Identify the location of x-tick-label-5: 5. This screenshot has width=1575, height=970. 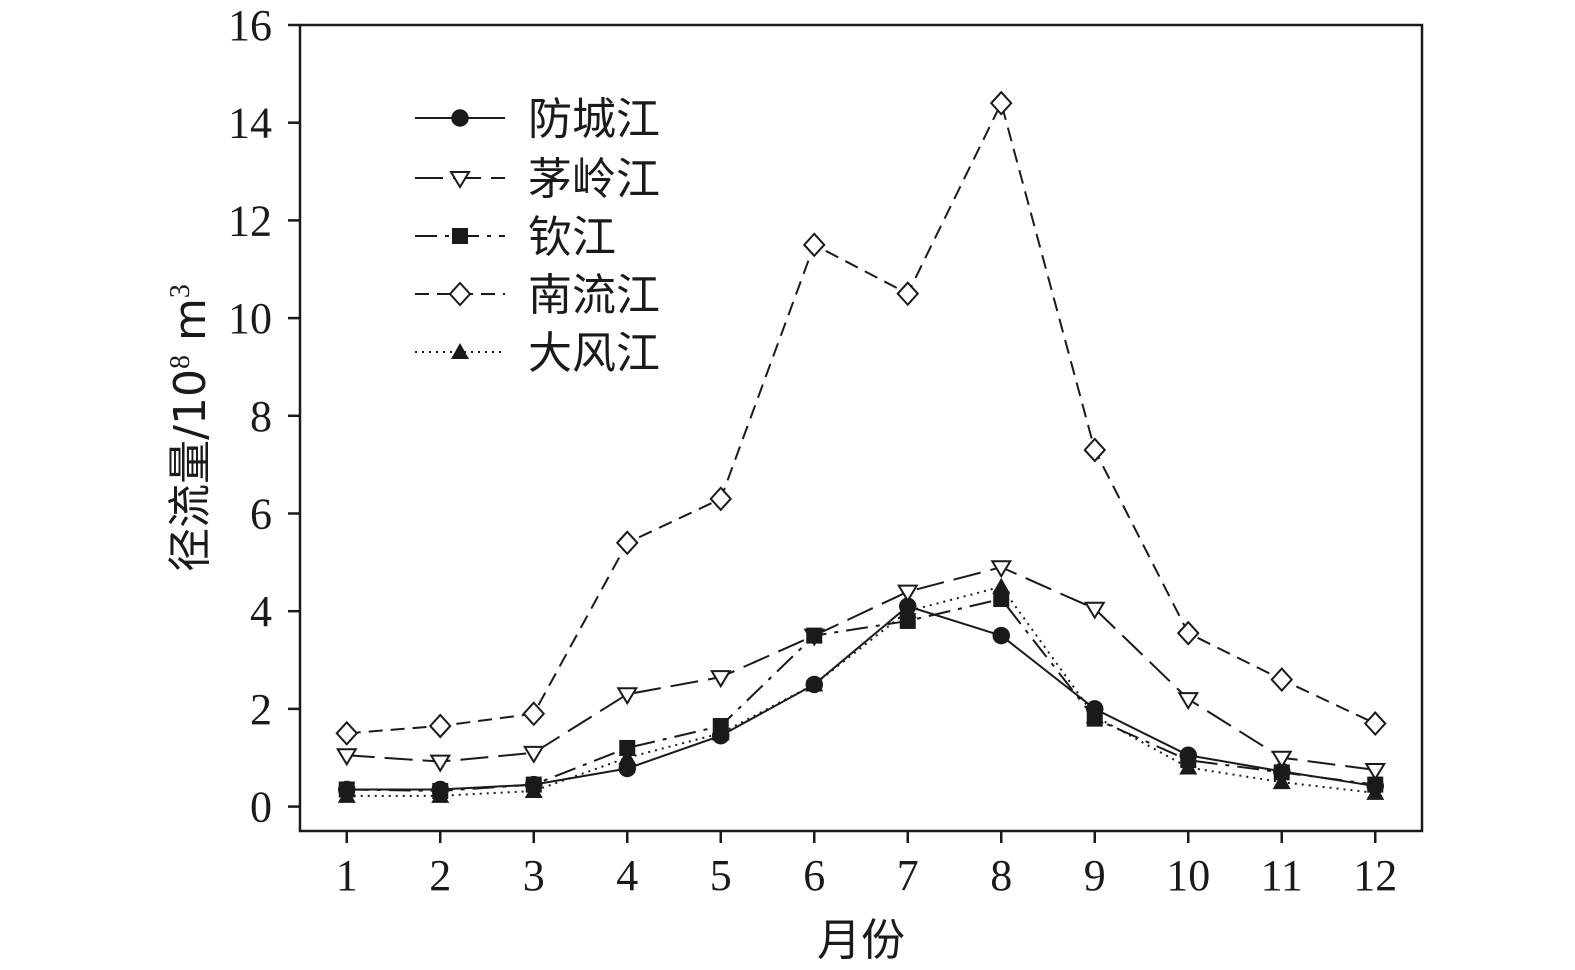
(721, 875).